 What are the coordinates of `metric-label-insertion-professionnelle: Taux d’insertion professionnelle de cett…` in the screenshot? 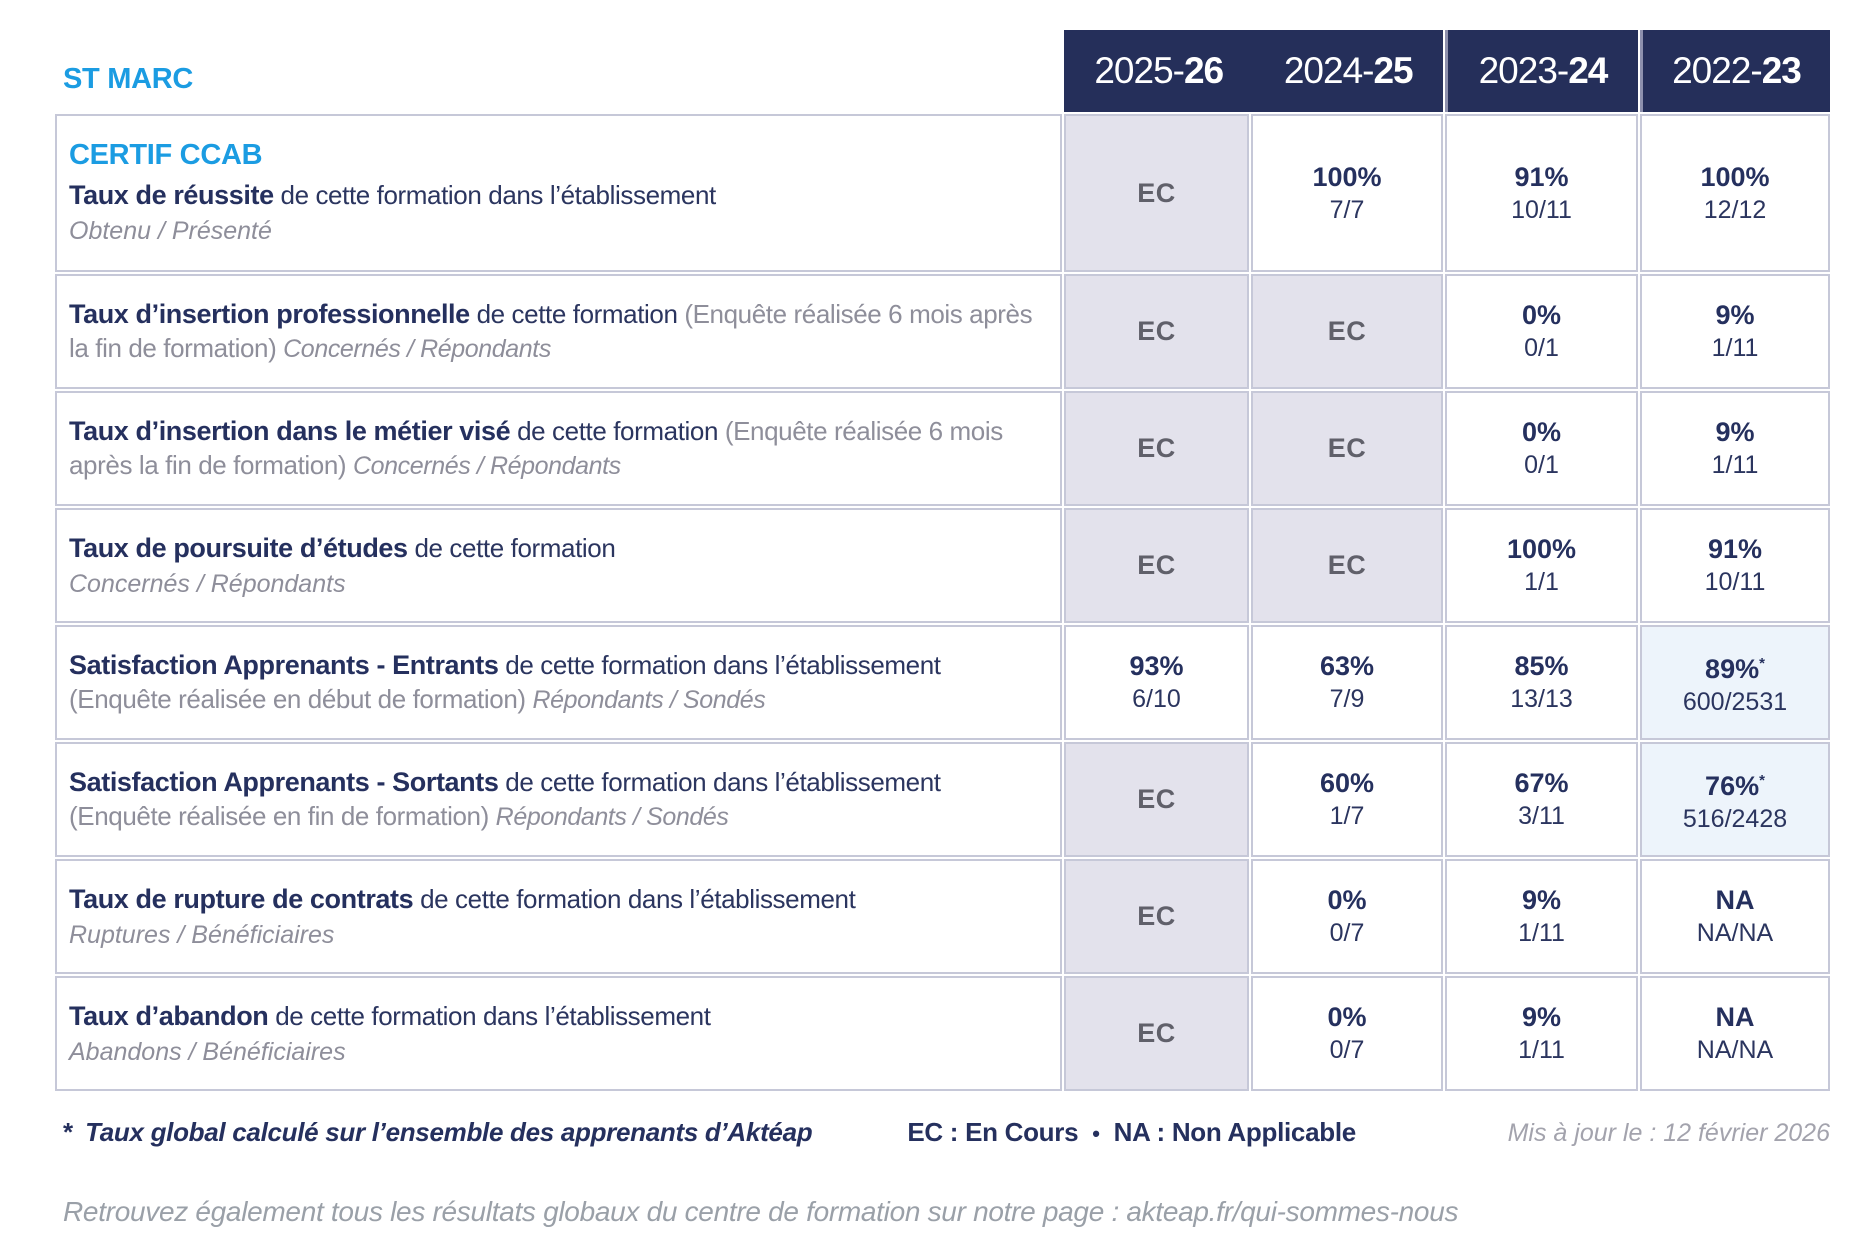 It's located at (558, 331).